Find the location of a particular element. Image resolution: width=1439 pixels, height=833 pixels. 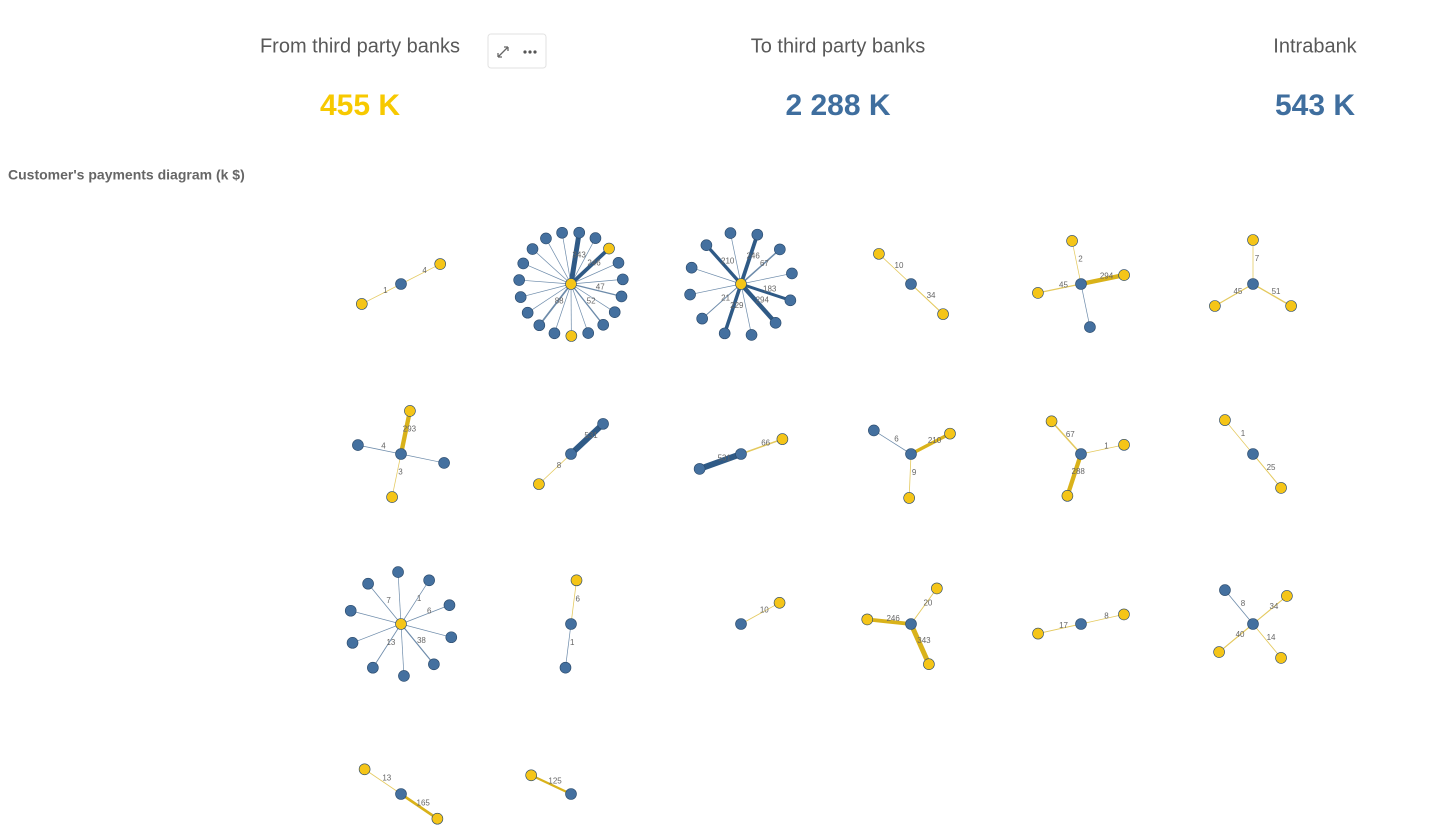

kpi-value: 543 K is located at coordinates (1315, 105).